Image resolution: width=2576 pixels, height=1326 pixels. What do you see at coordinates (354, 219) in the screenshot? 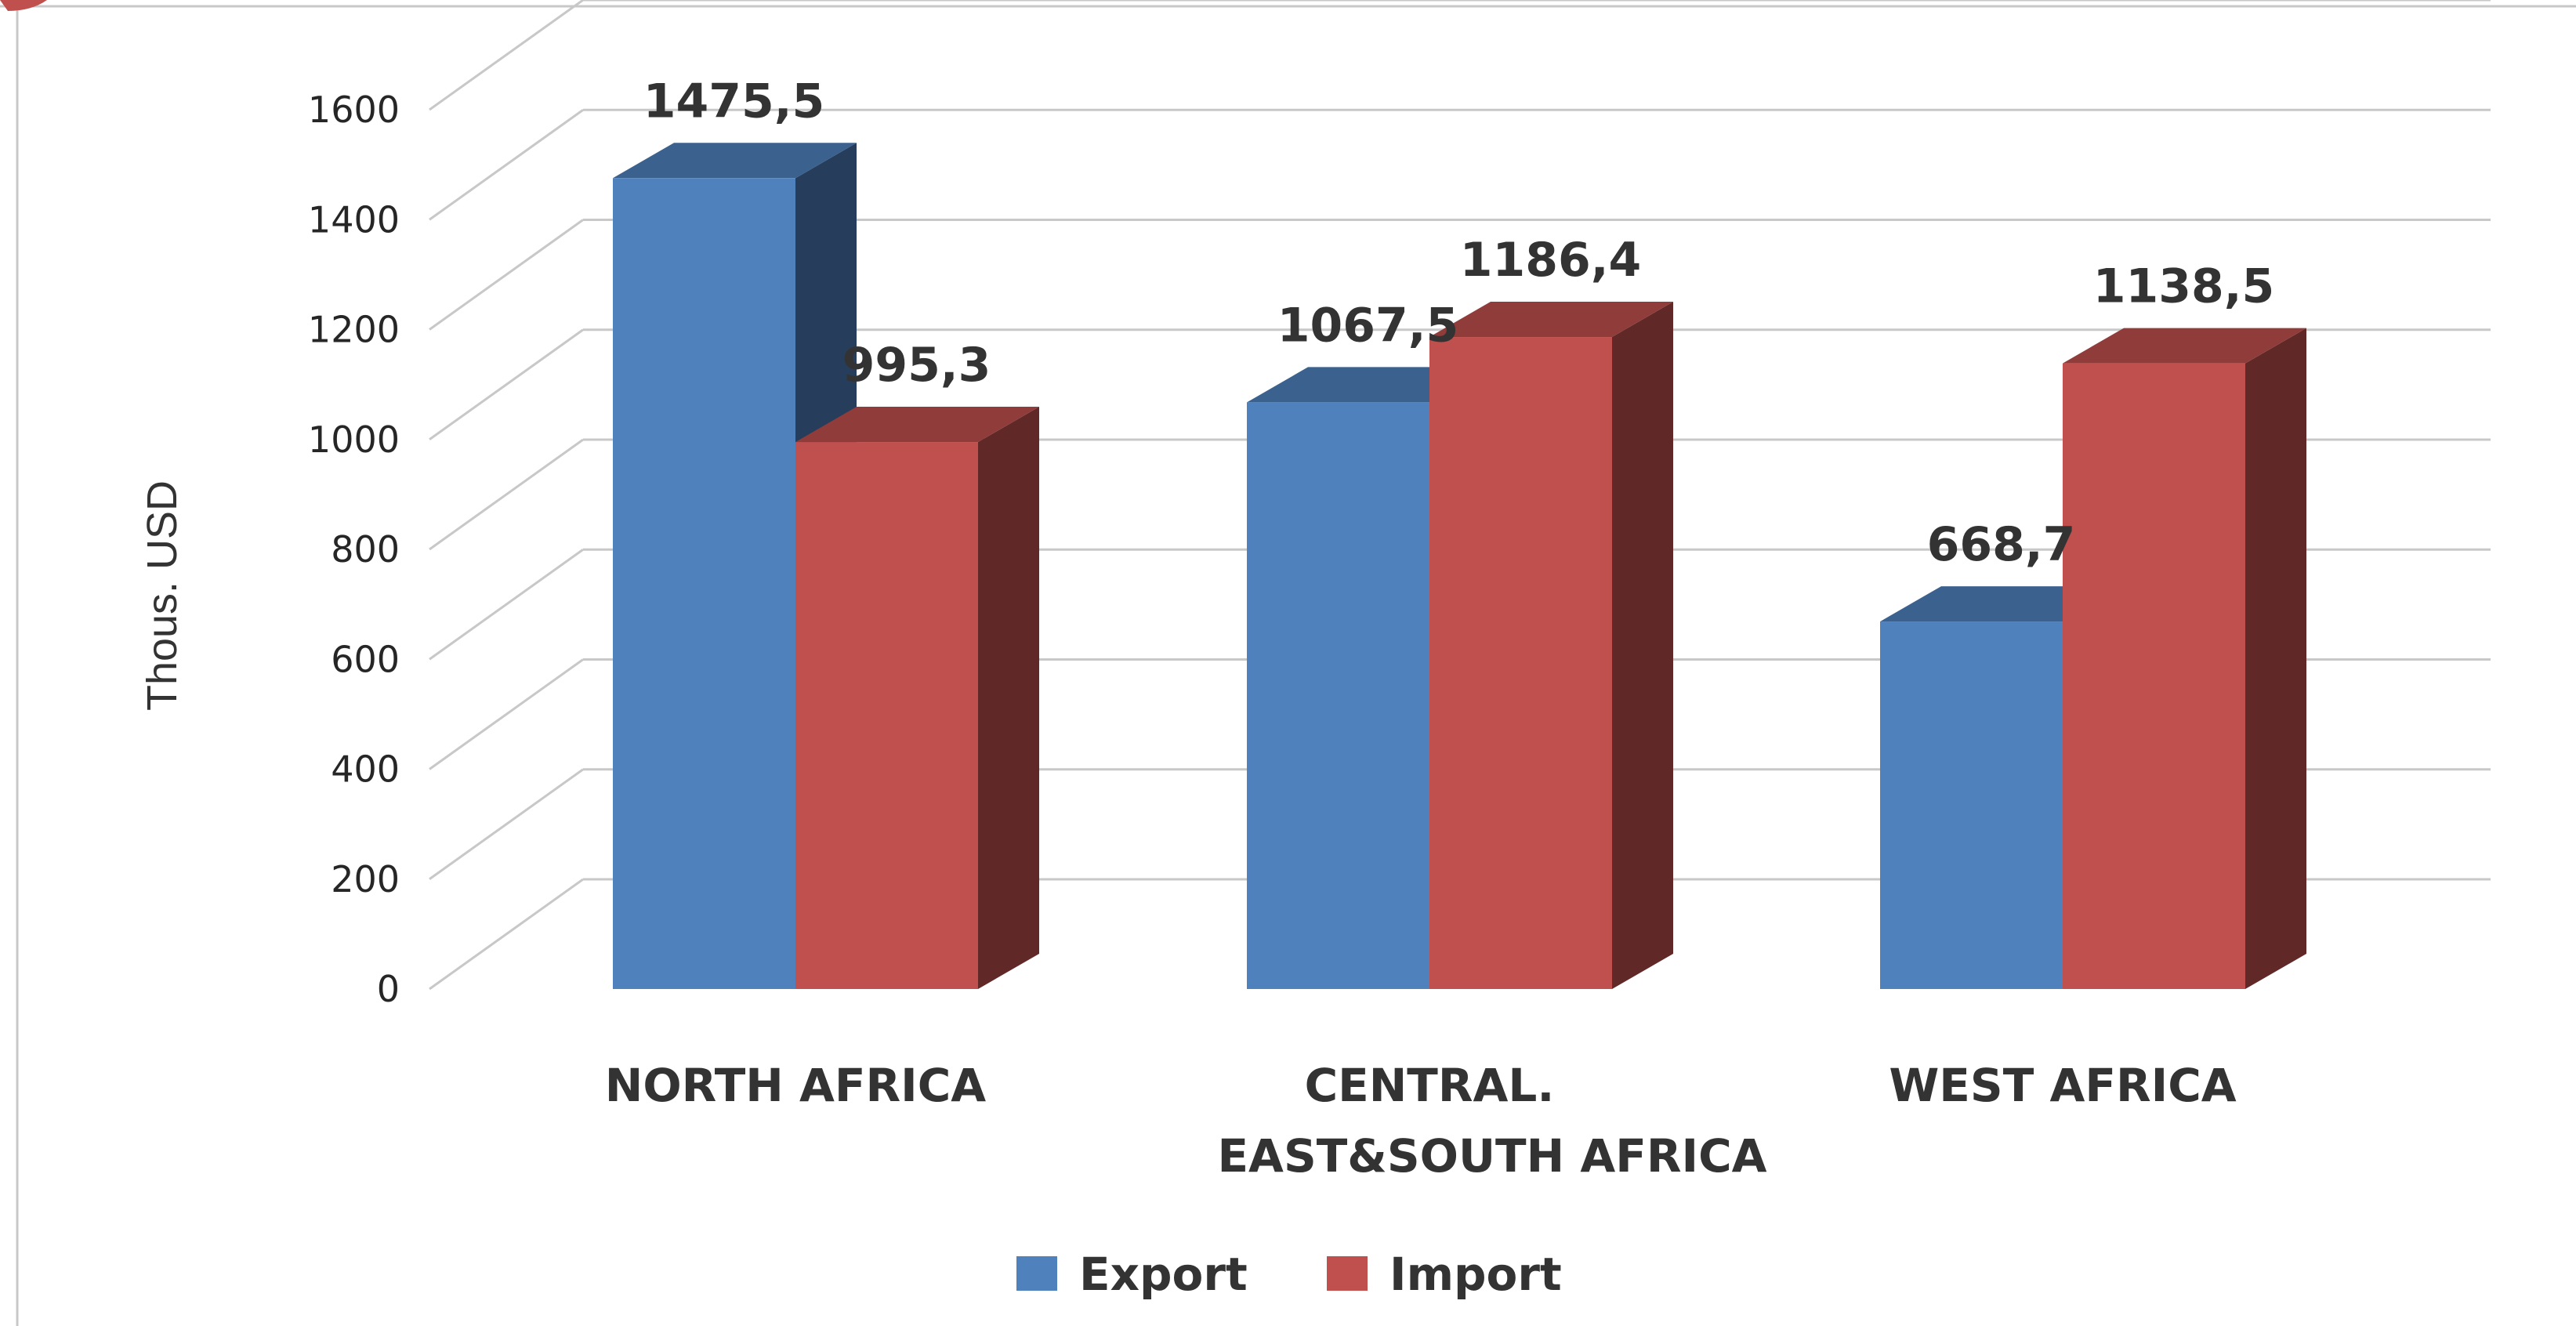
I see `y-tick-label: 1400` at bounding box center [354, 219].